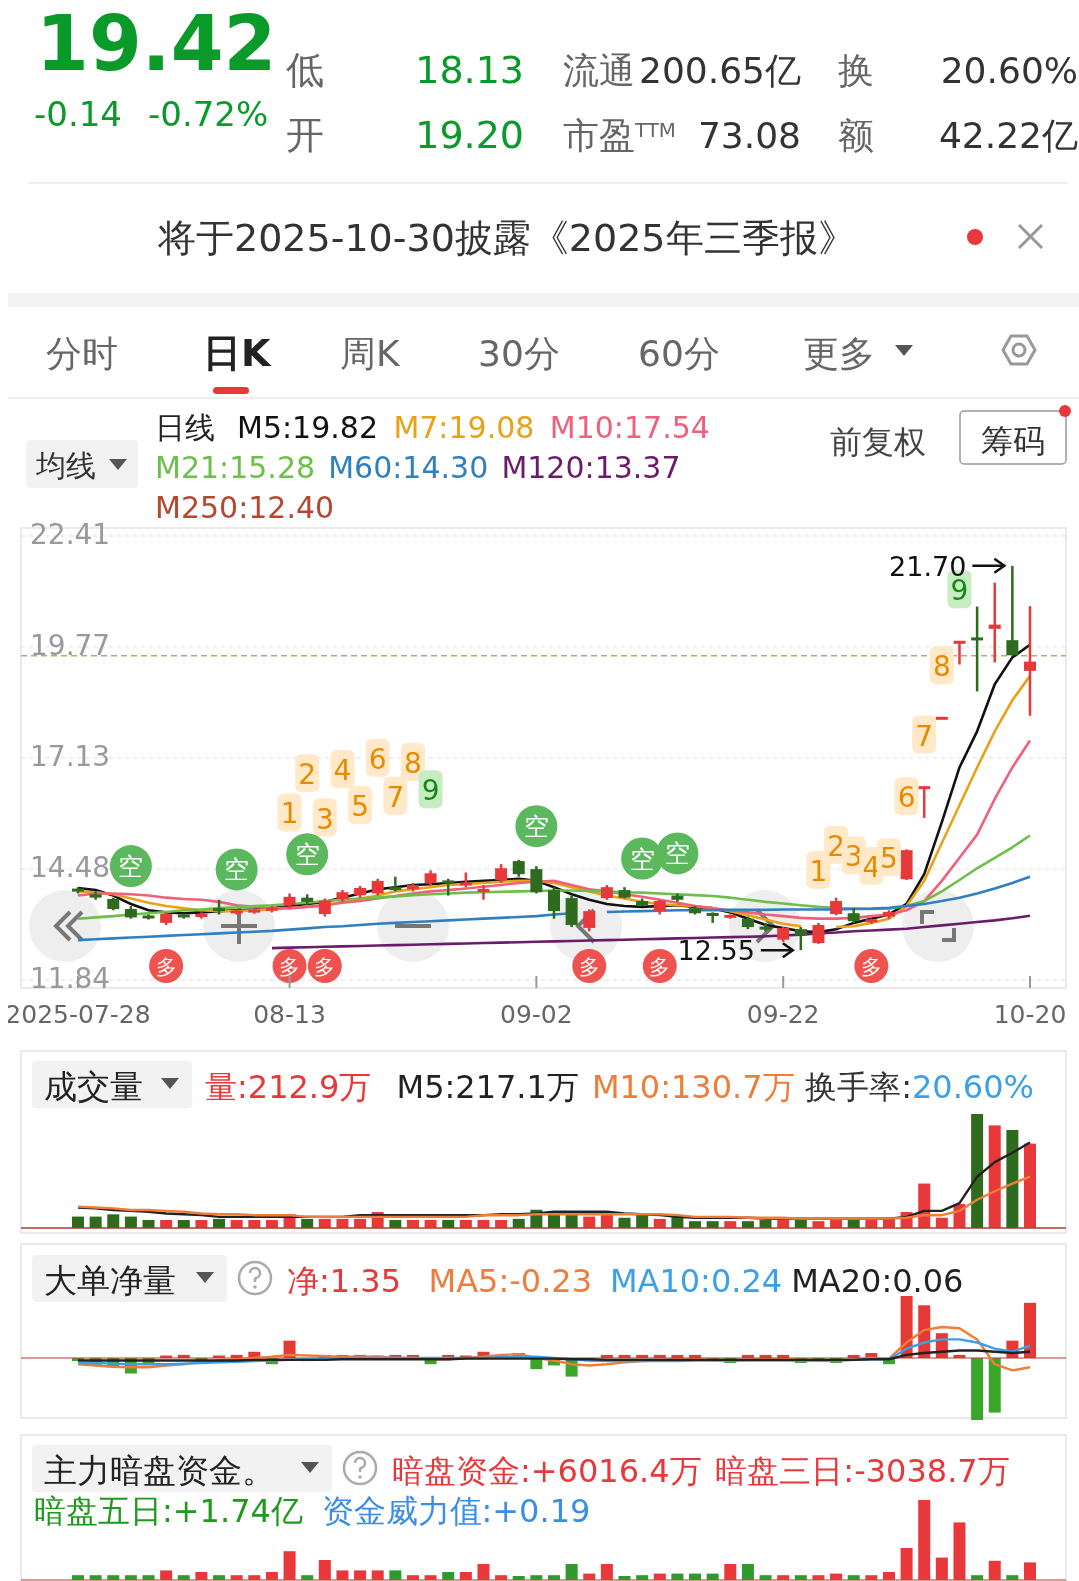  Describe the element at coordinates (464, 427) in the screenshot. I see `text: M7:19.08` at that location.